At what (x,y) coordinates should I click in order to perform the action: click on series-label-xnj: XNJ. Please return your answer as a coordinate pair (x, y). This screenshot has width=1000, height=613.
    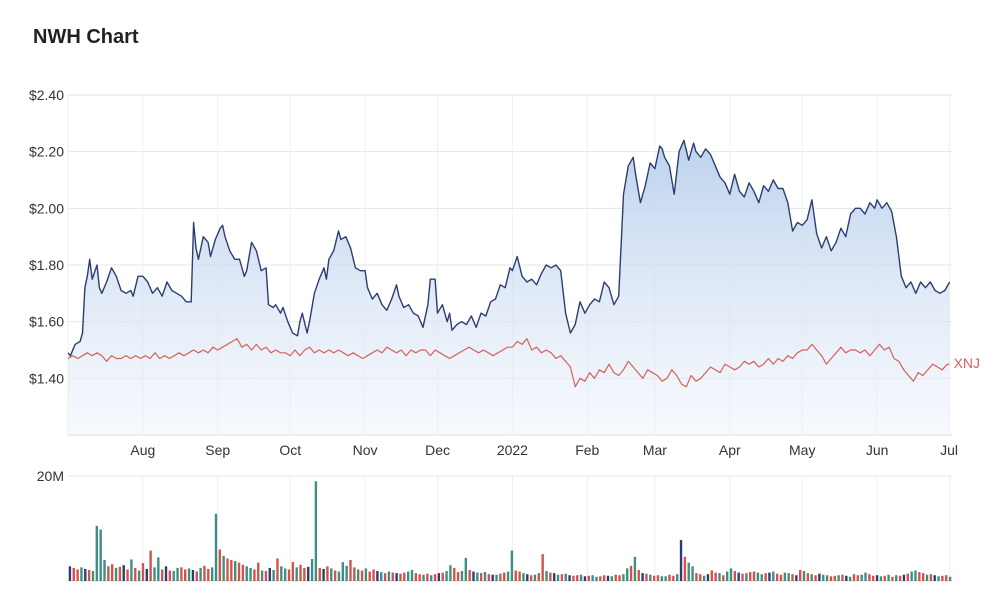
    Looking at the image, I should click on (967, 363).